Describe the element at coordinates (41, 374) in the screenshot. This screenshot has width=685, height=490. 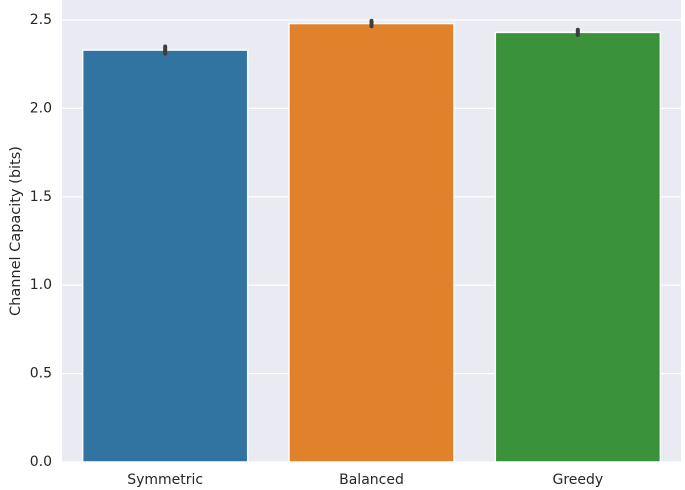
I see `y-tick-label-1: 0.5` at that location.